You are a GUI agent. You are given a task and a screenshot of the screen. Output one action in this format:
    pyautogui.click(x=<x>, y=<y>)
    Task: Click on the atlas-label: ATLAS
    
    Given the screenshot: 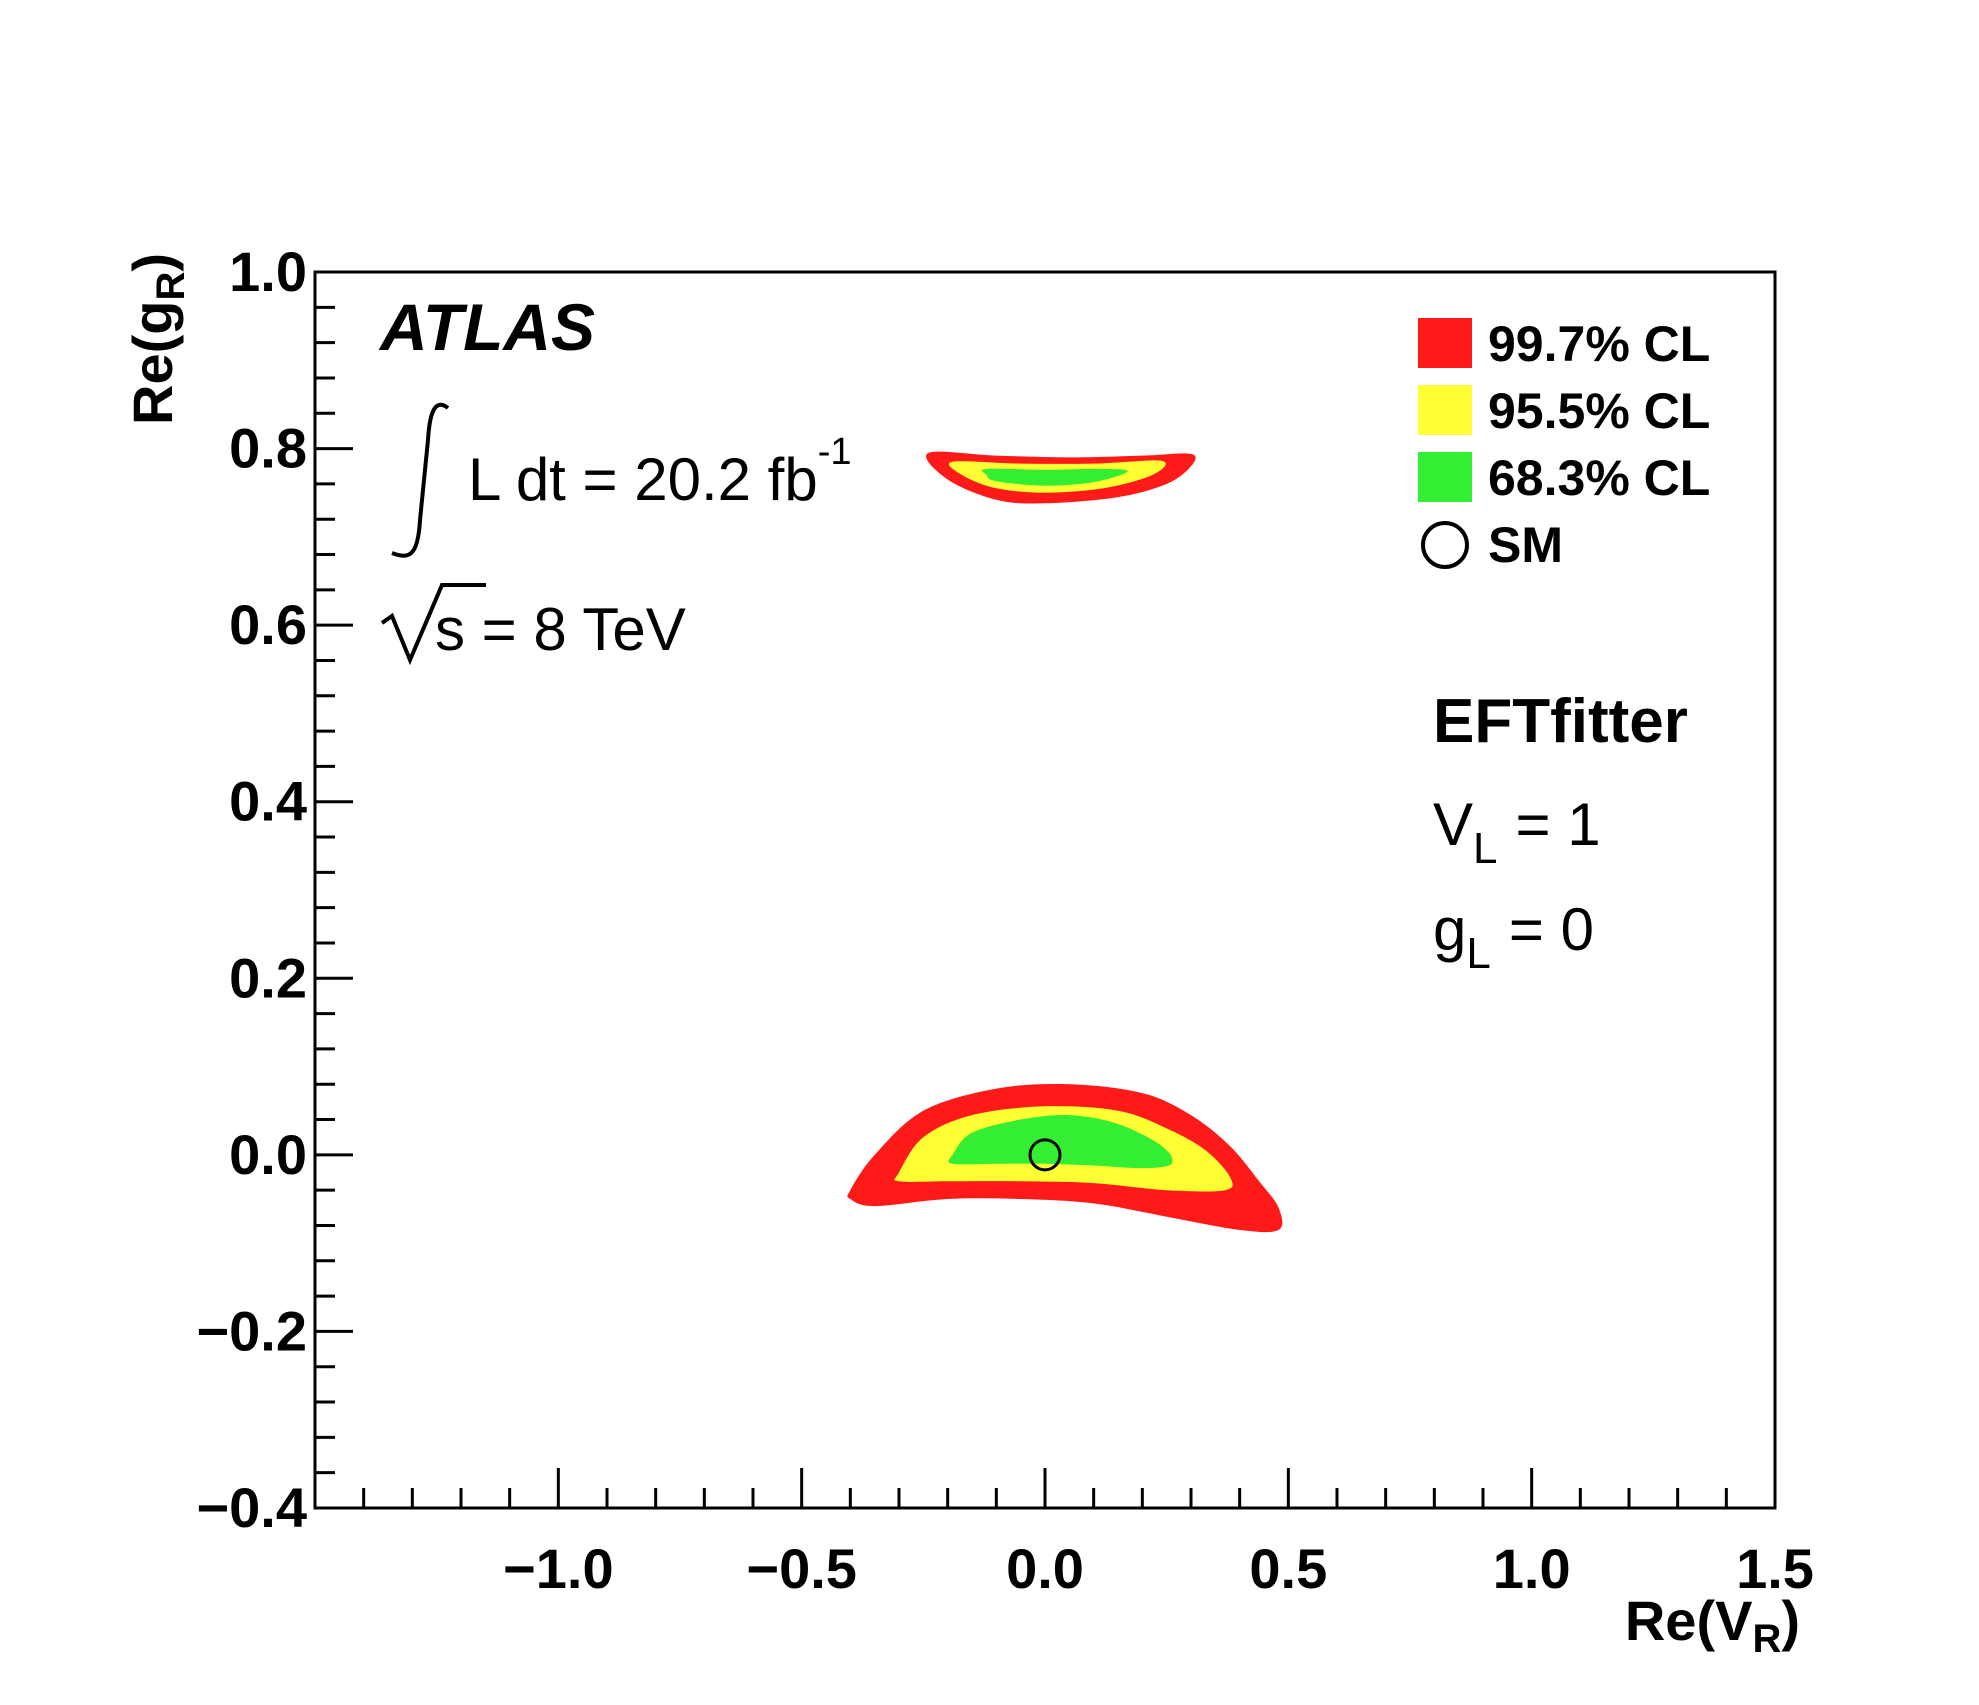 What is the action you would take?
    pyautogui.click(x=486, y=327)
    